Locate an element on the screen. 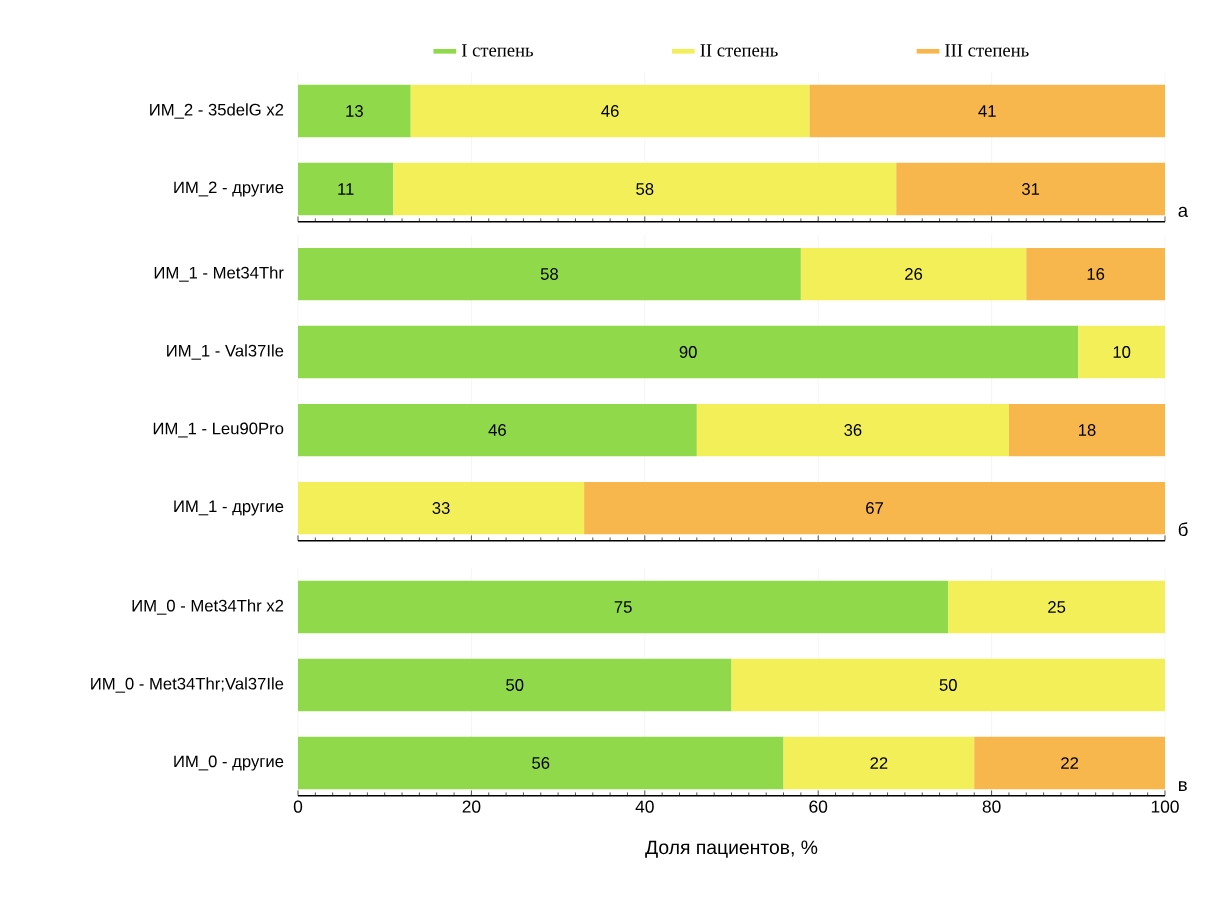 The height and width of the screenshot is (910, 1214). y-tick-label: ИМ_1 - другие is located at coordinates (229, 508).